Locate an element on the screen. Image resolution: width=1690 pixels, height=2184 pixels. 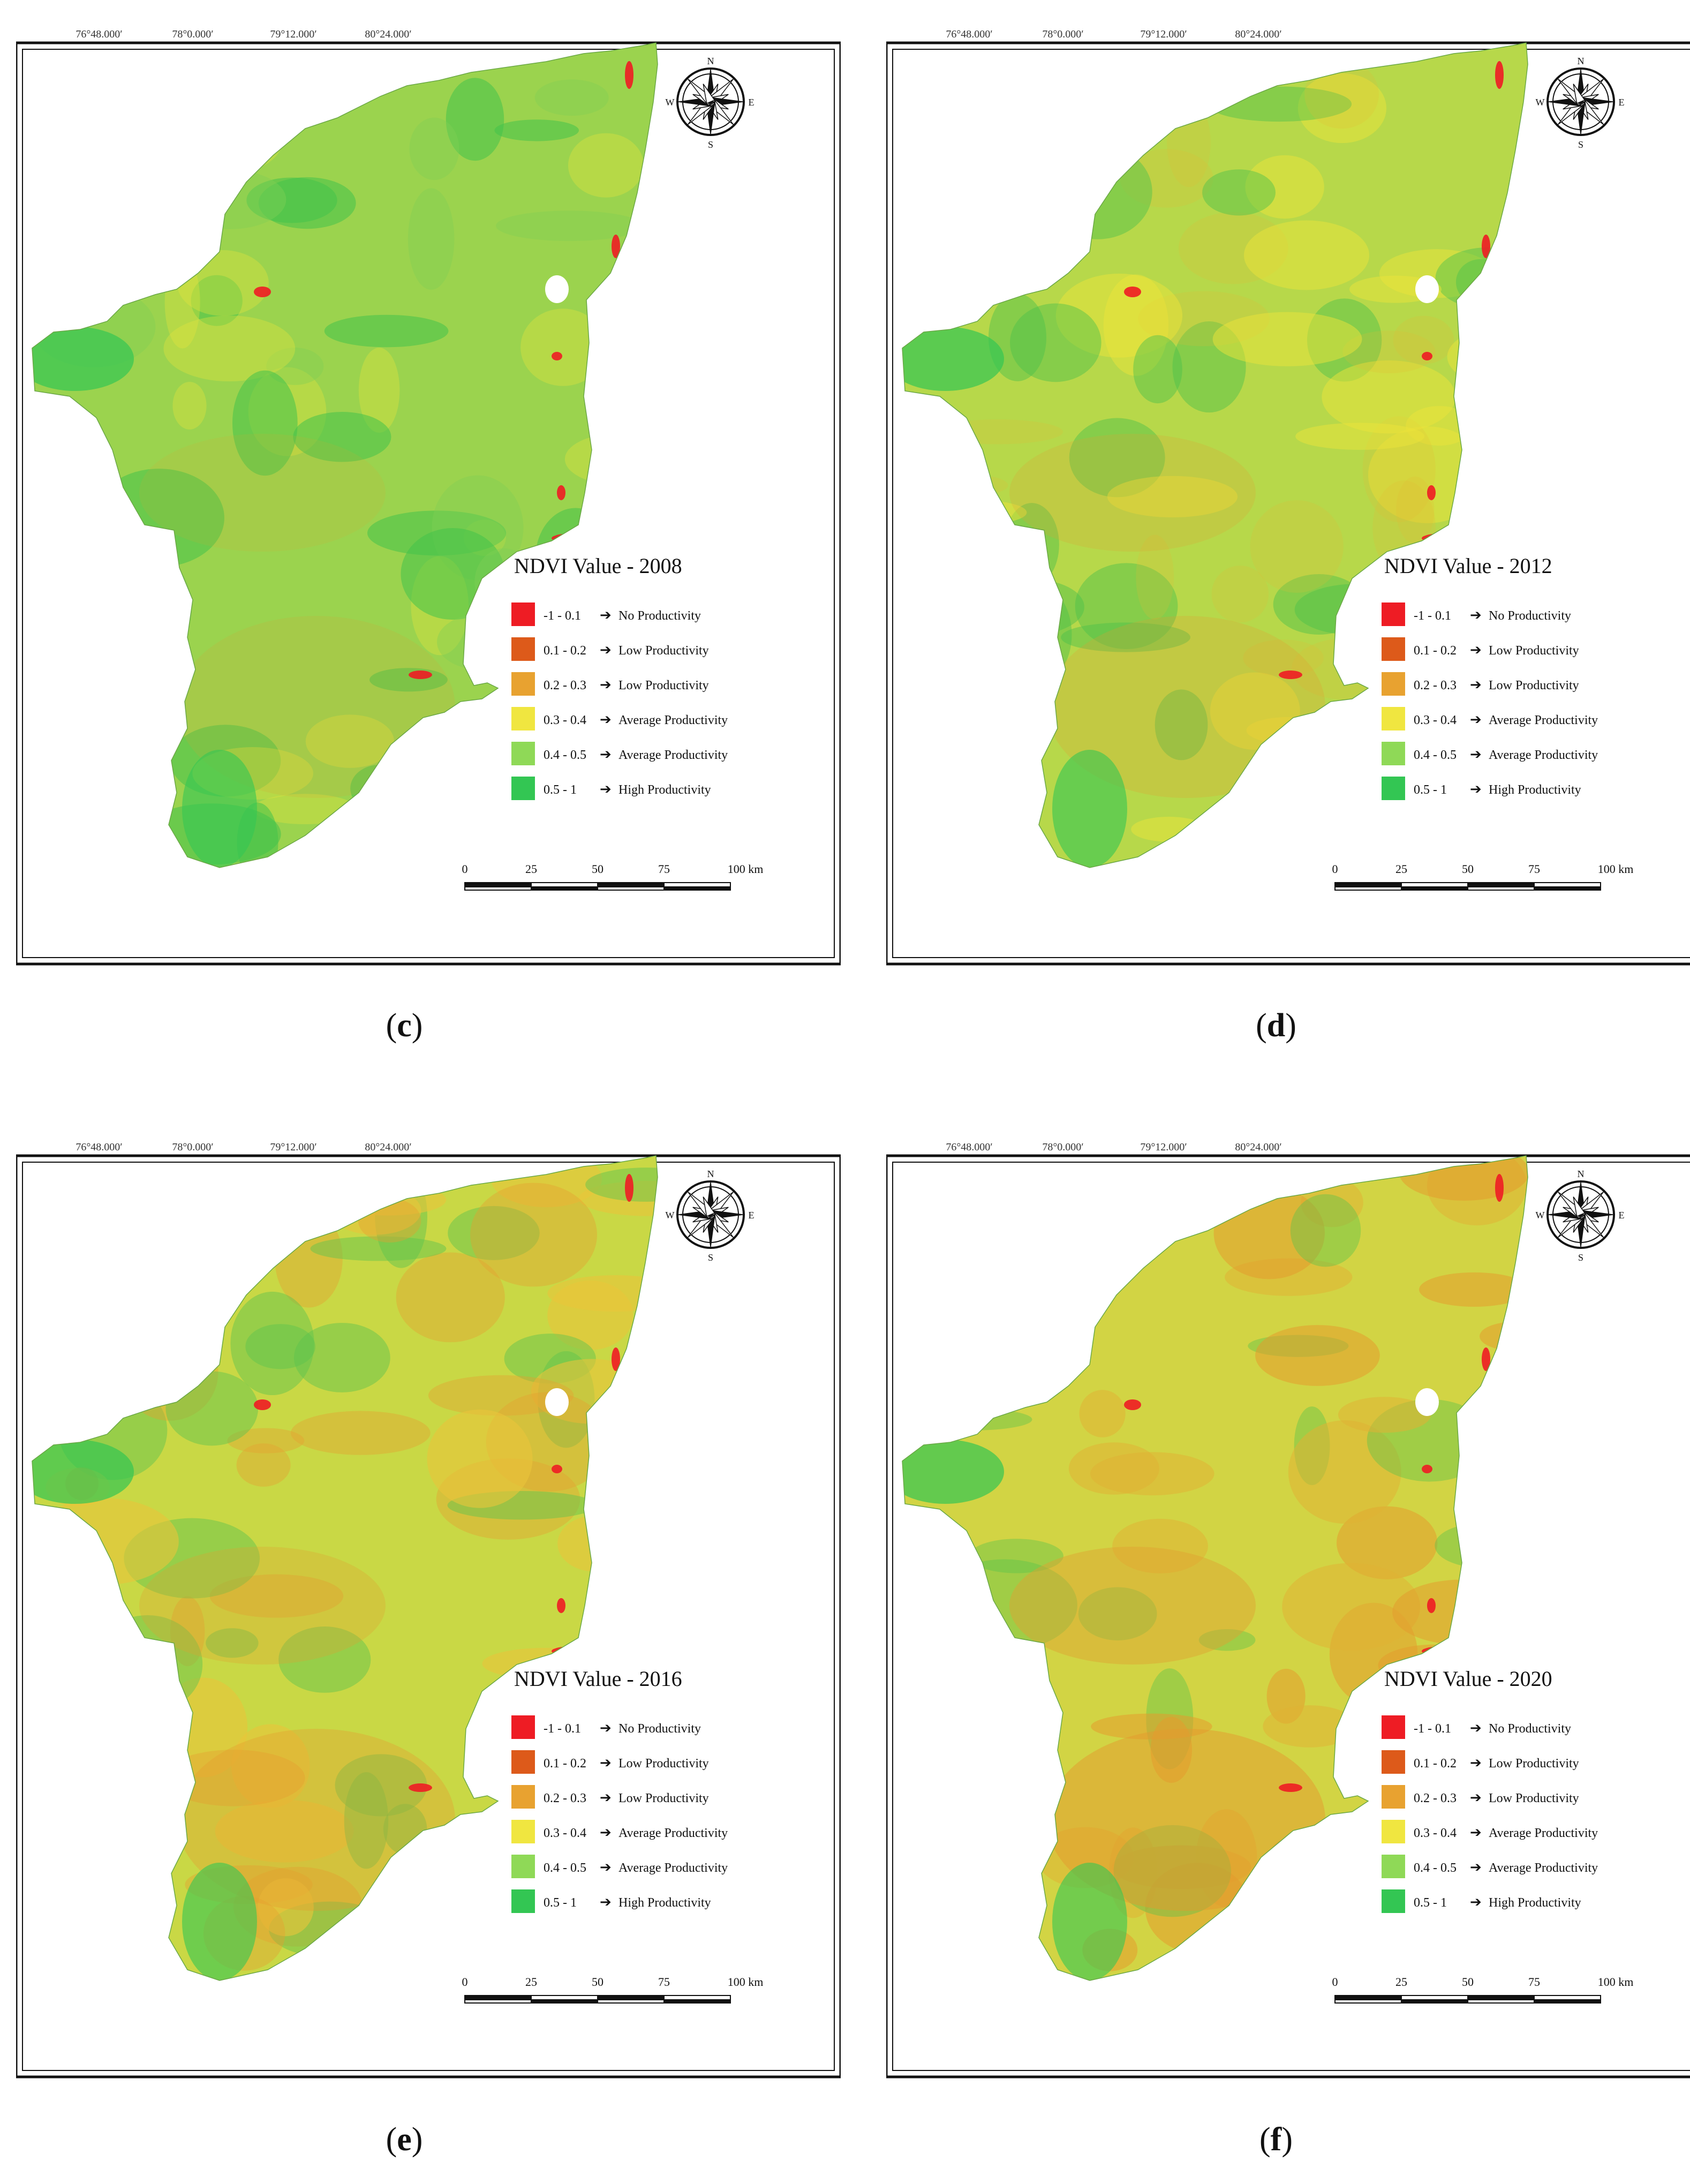
lake-area is located at coordinates (557, 289).